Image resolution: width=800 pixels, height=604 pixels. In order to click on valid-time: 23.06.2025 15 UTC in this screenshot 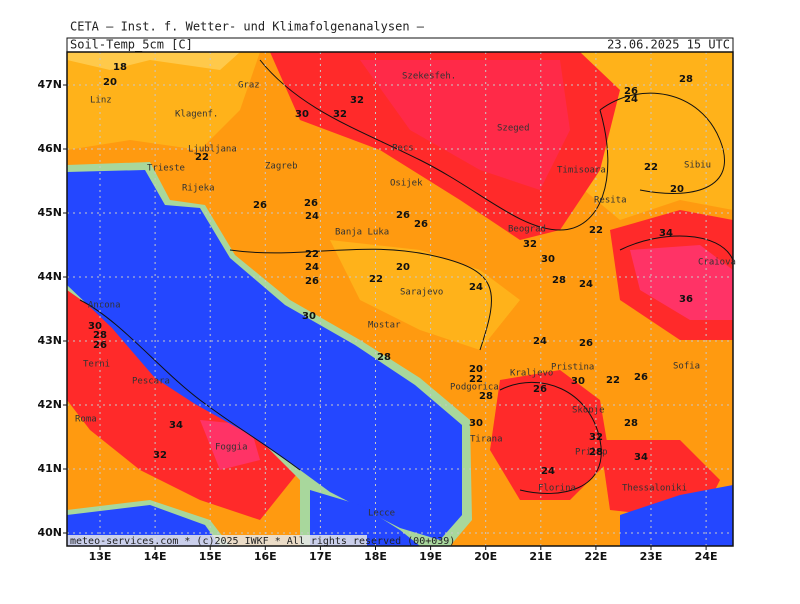, I will do `click(668, 45)`.